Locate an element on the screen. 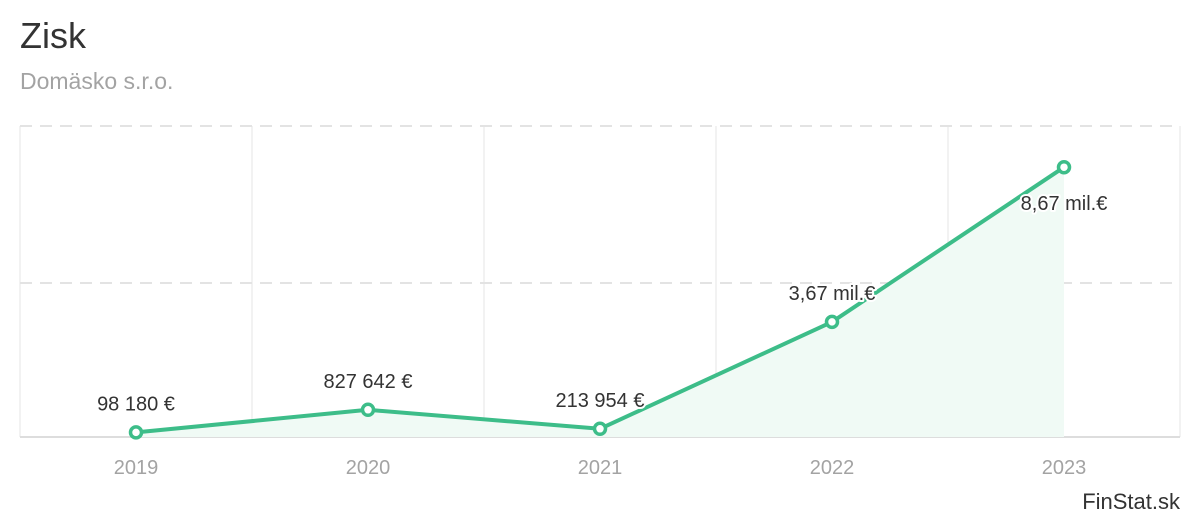 The image size is (1200, 520). x-tick-label: 2023 is located at coordinates (1064, 468).